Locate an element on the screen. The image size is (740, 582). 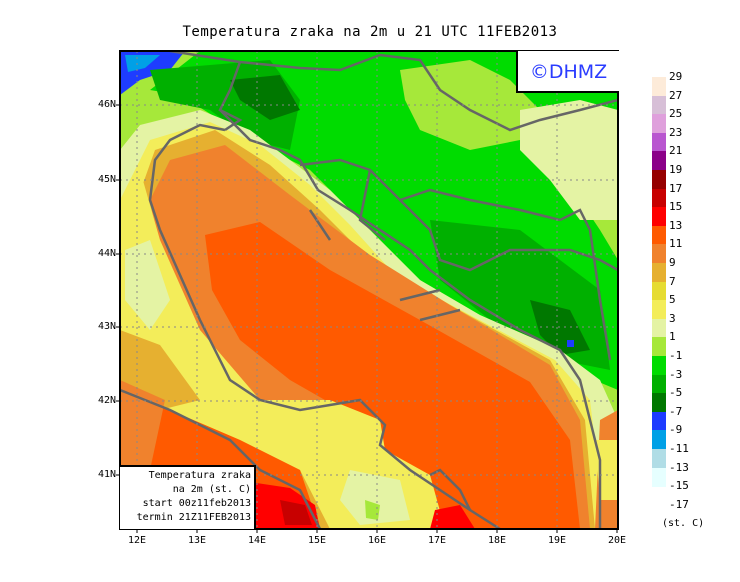
legend-level: 19 is located at coordinates (676, 169).